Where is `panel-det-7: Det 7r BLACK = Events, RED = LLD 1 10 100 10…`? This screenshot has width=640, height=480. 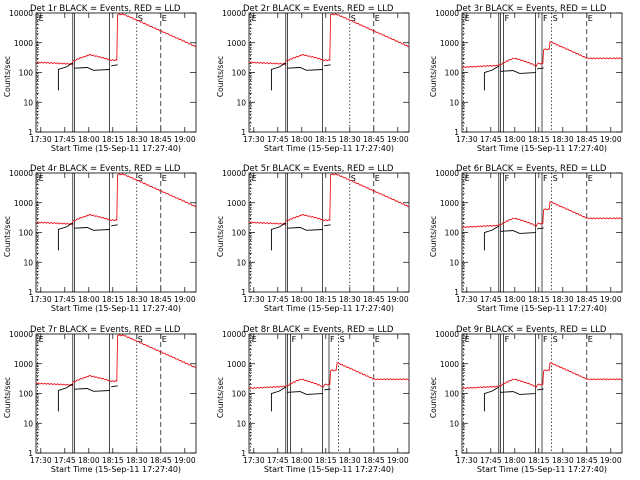 panel-det-7: Det 7r BLACK = Events, RED = LLD 1 10 100 10… is located at coordinates (100, 399).